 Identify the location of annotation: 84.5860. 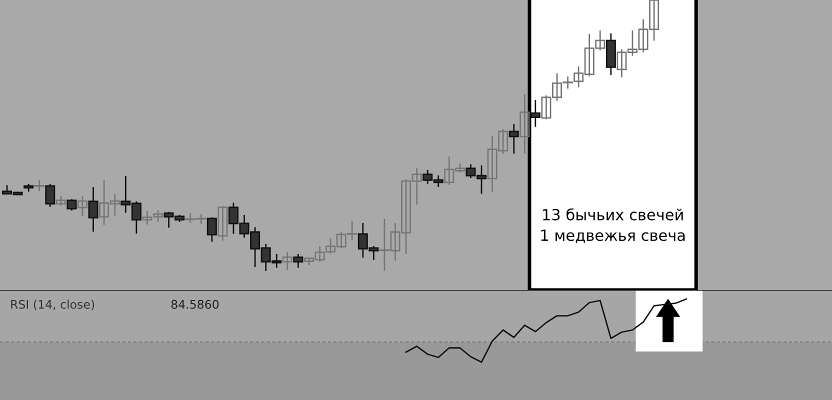
(195, 304).